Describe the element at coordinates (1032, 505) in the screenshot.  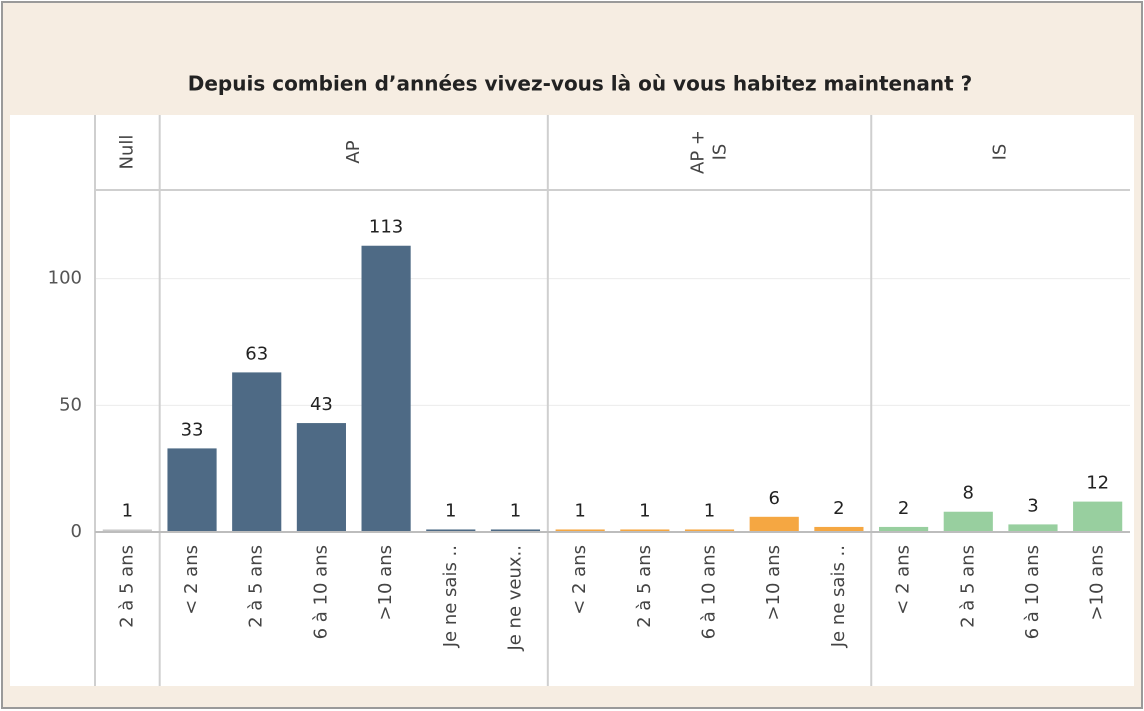
I see `value-label: 3` at that location.